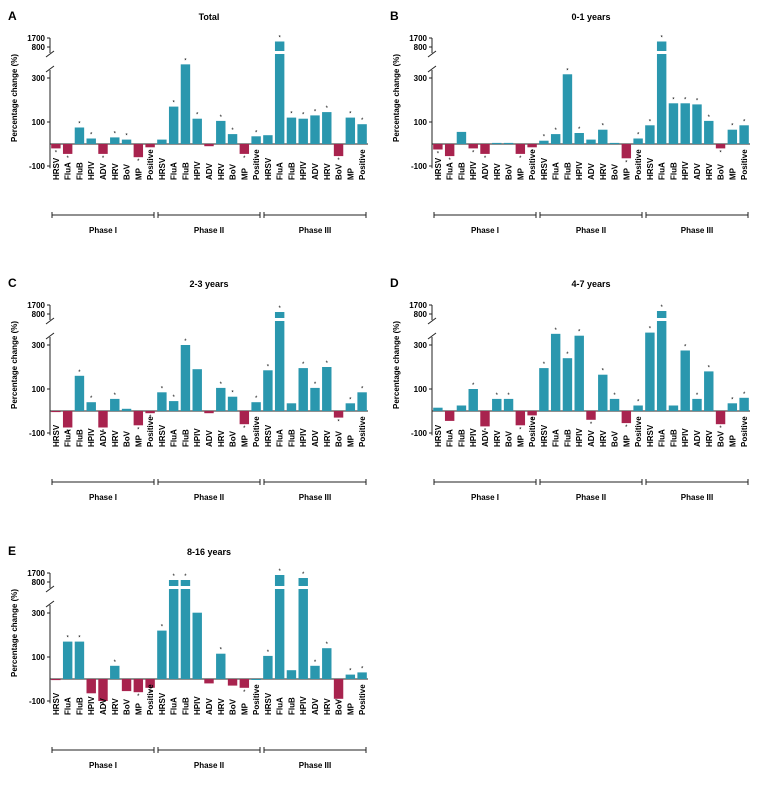 The width and height of the screenshot is (767, 791). Describe the element at coordinates (209, 17) in the screenshot. I see `panel-title: Total` at that location.